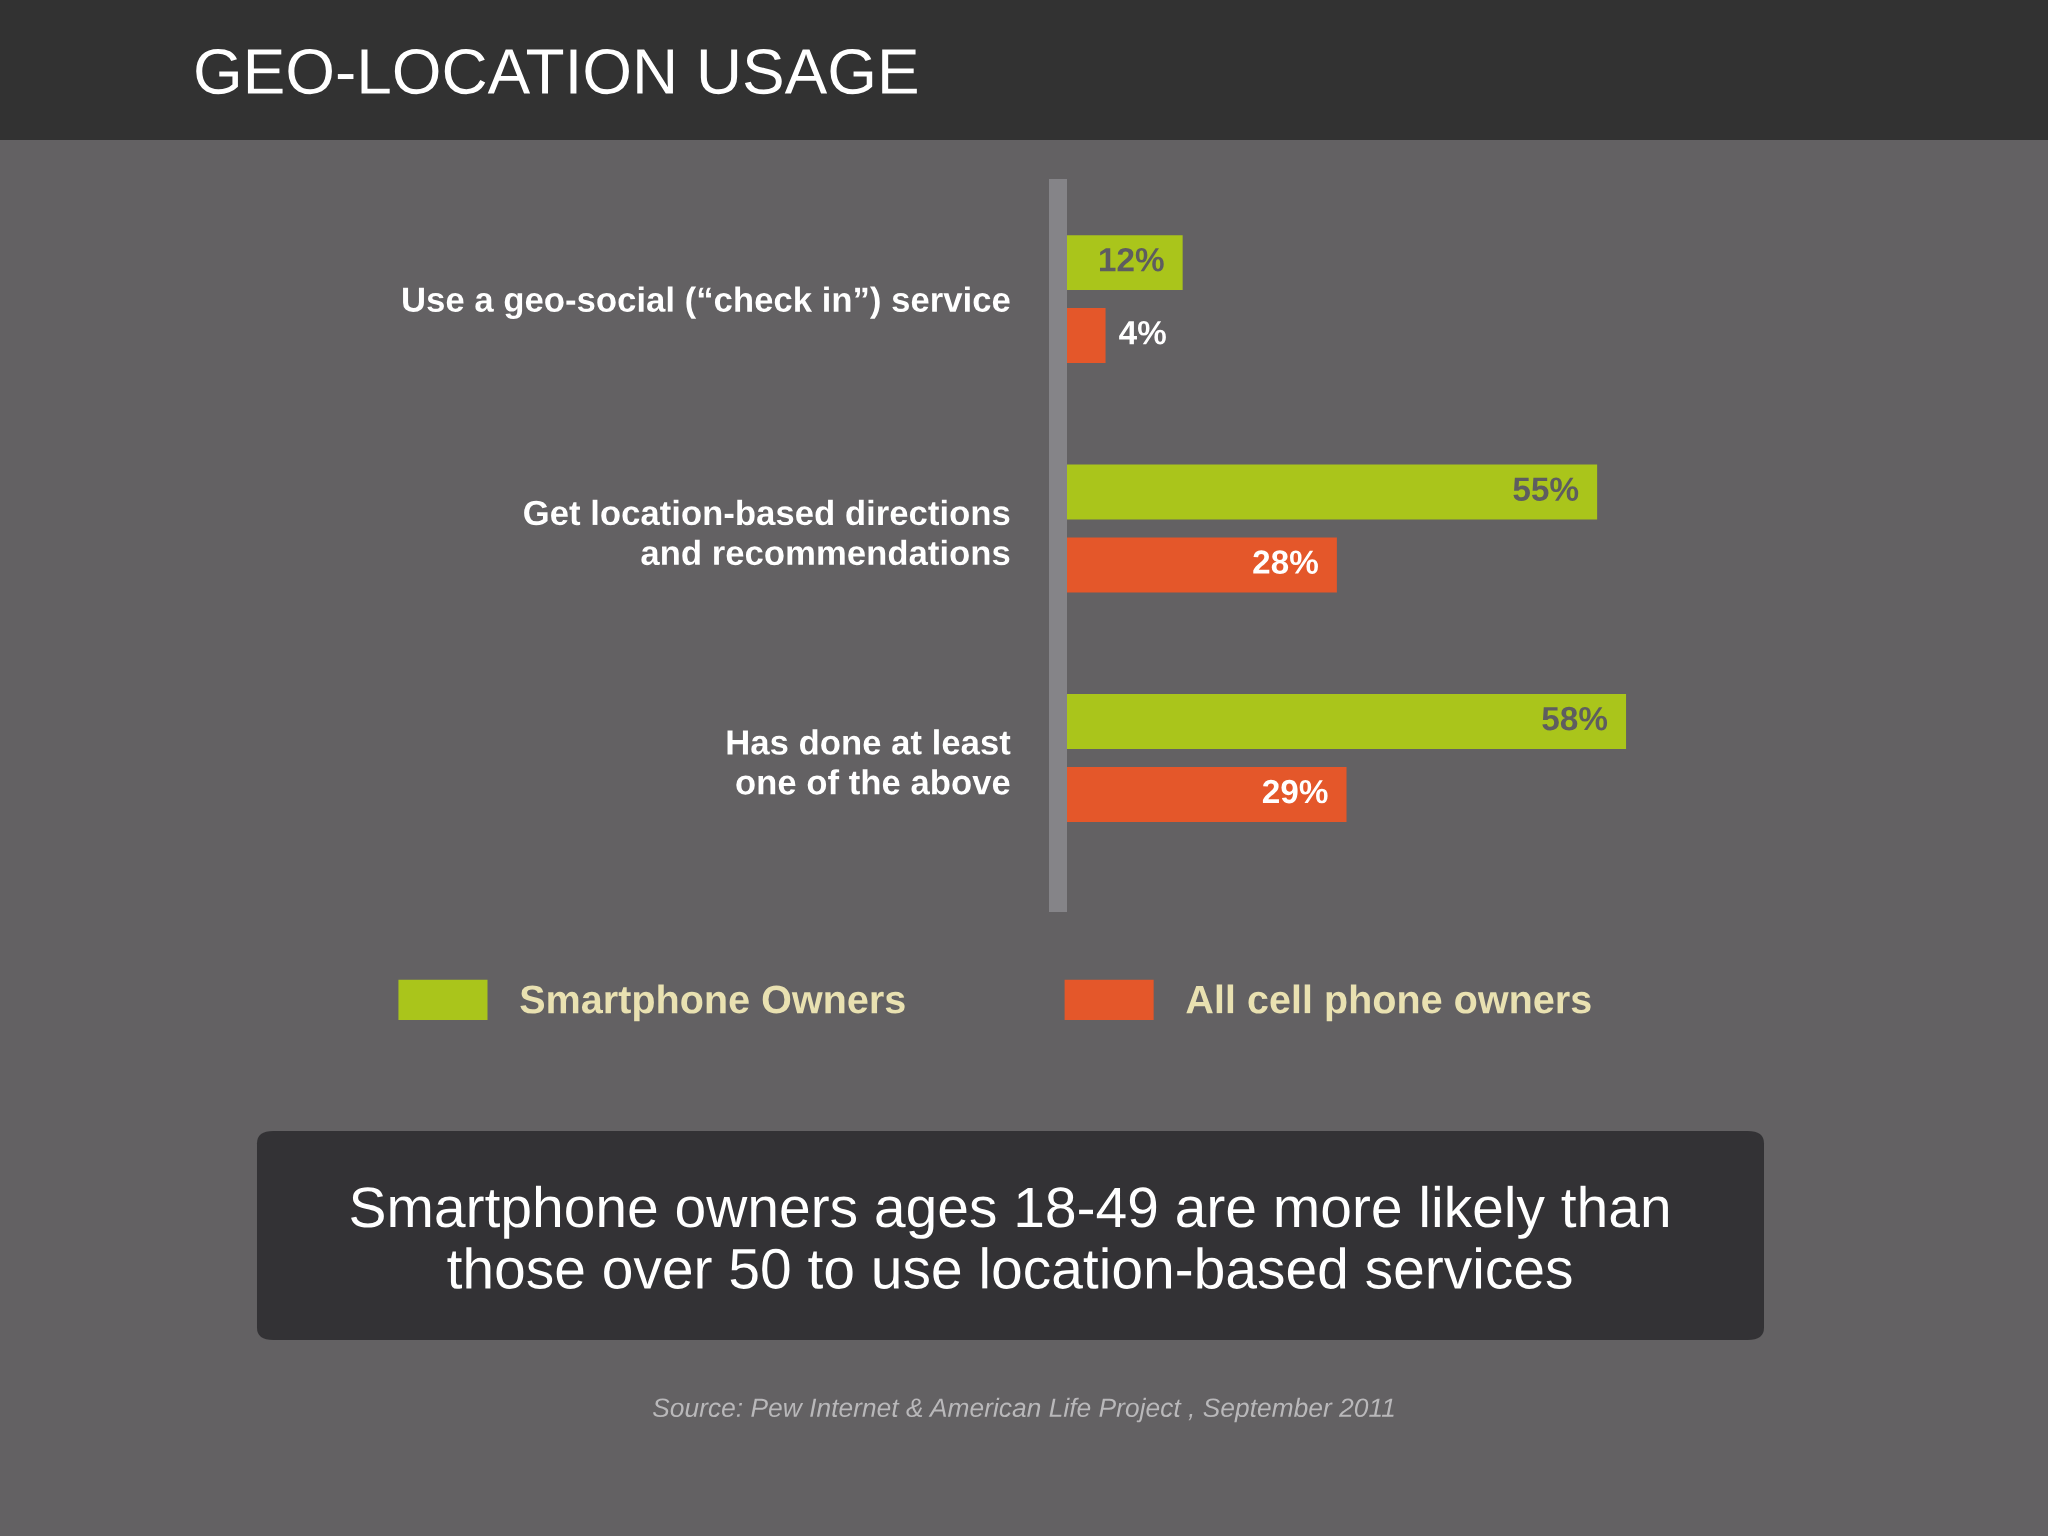  I want to click on data-label: 29%, so click(1295, 791).